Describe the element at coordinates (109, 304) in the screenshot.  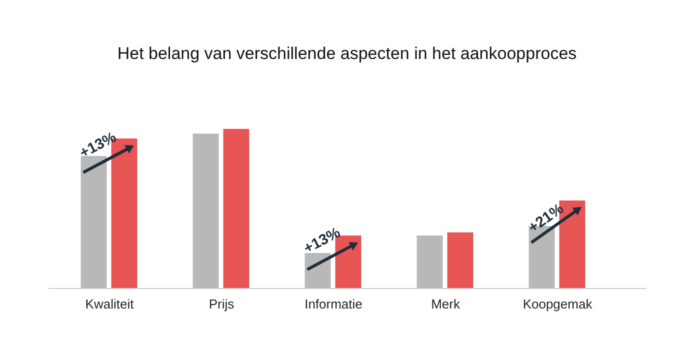
I see `x-tick-label: Kwaliteit` at that location.